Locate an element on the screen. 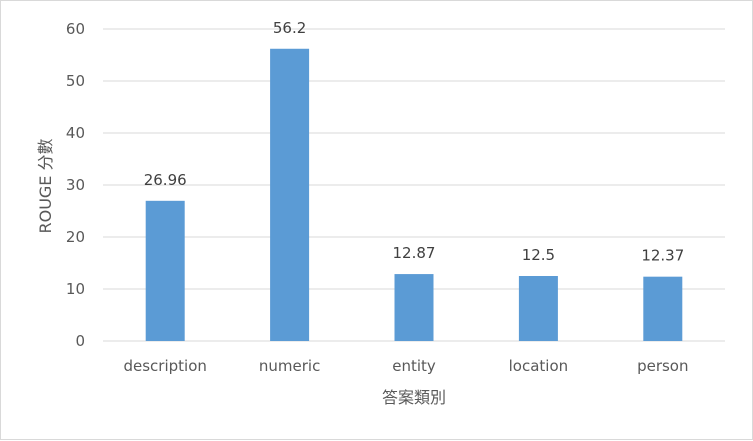 Image resolution: width=753 pixels, height=441 pixels. y-axis-ticks: 0 10 20 30 40 50 60 is located at coordinates (75, 185).